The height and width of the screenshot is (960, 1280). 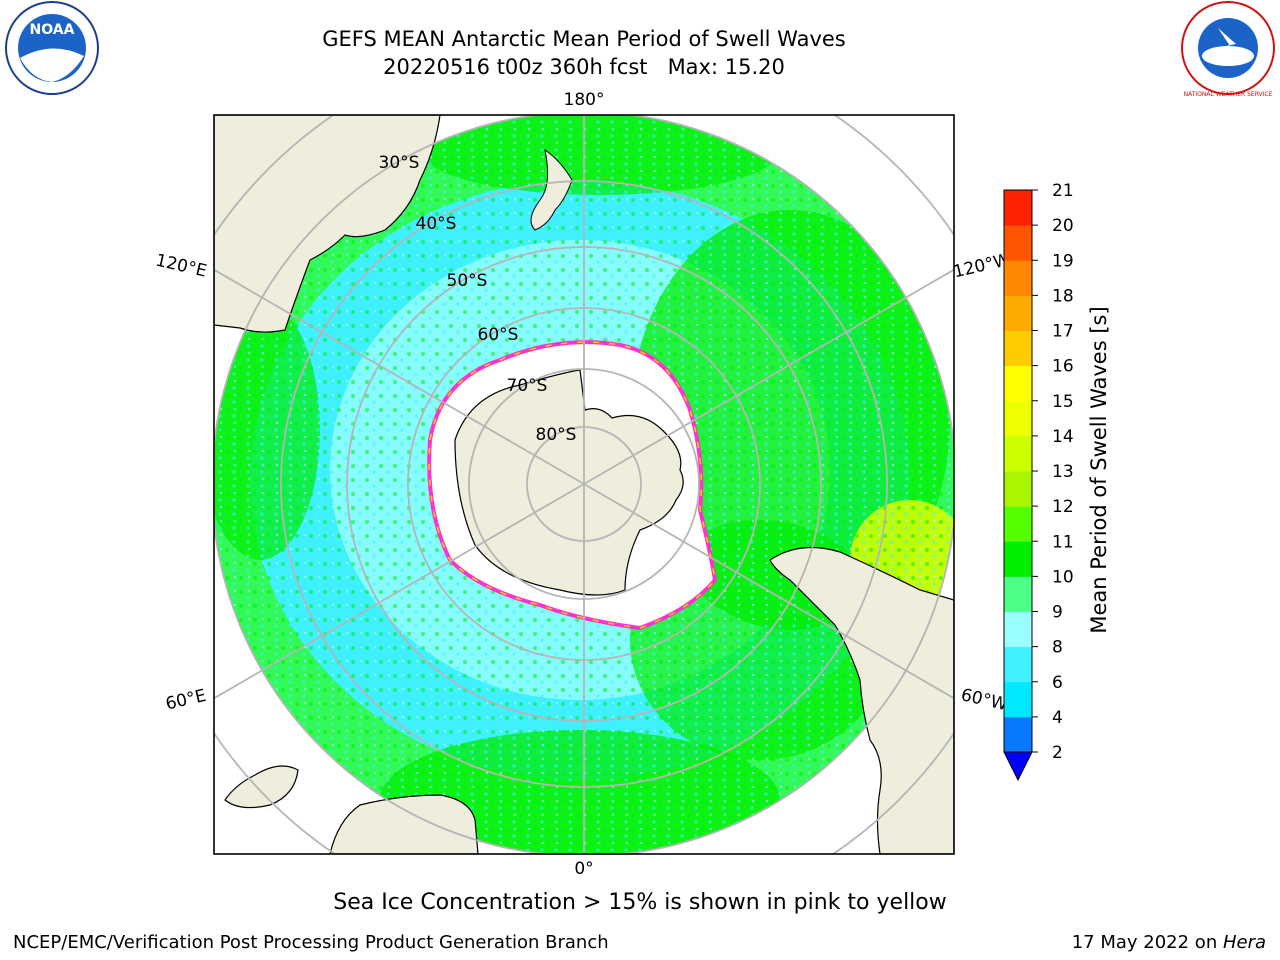 I want to click on nws-logo: NATIONAL WEATHER SERVICE, so click(x=1228, y=49).